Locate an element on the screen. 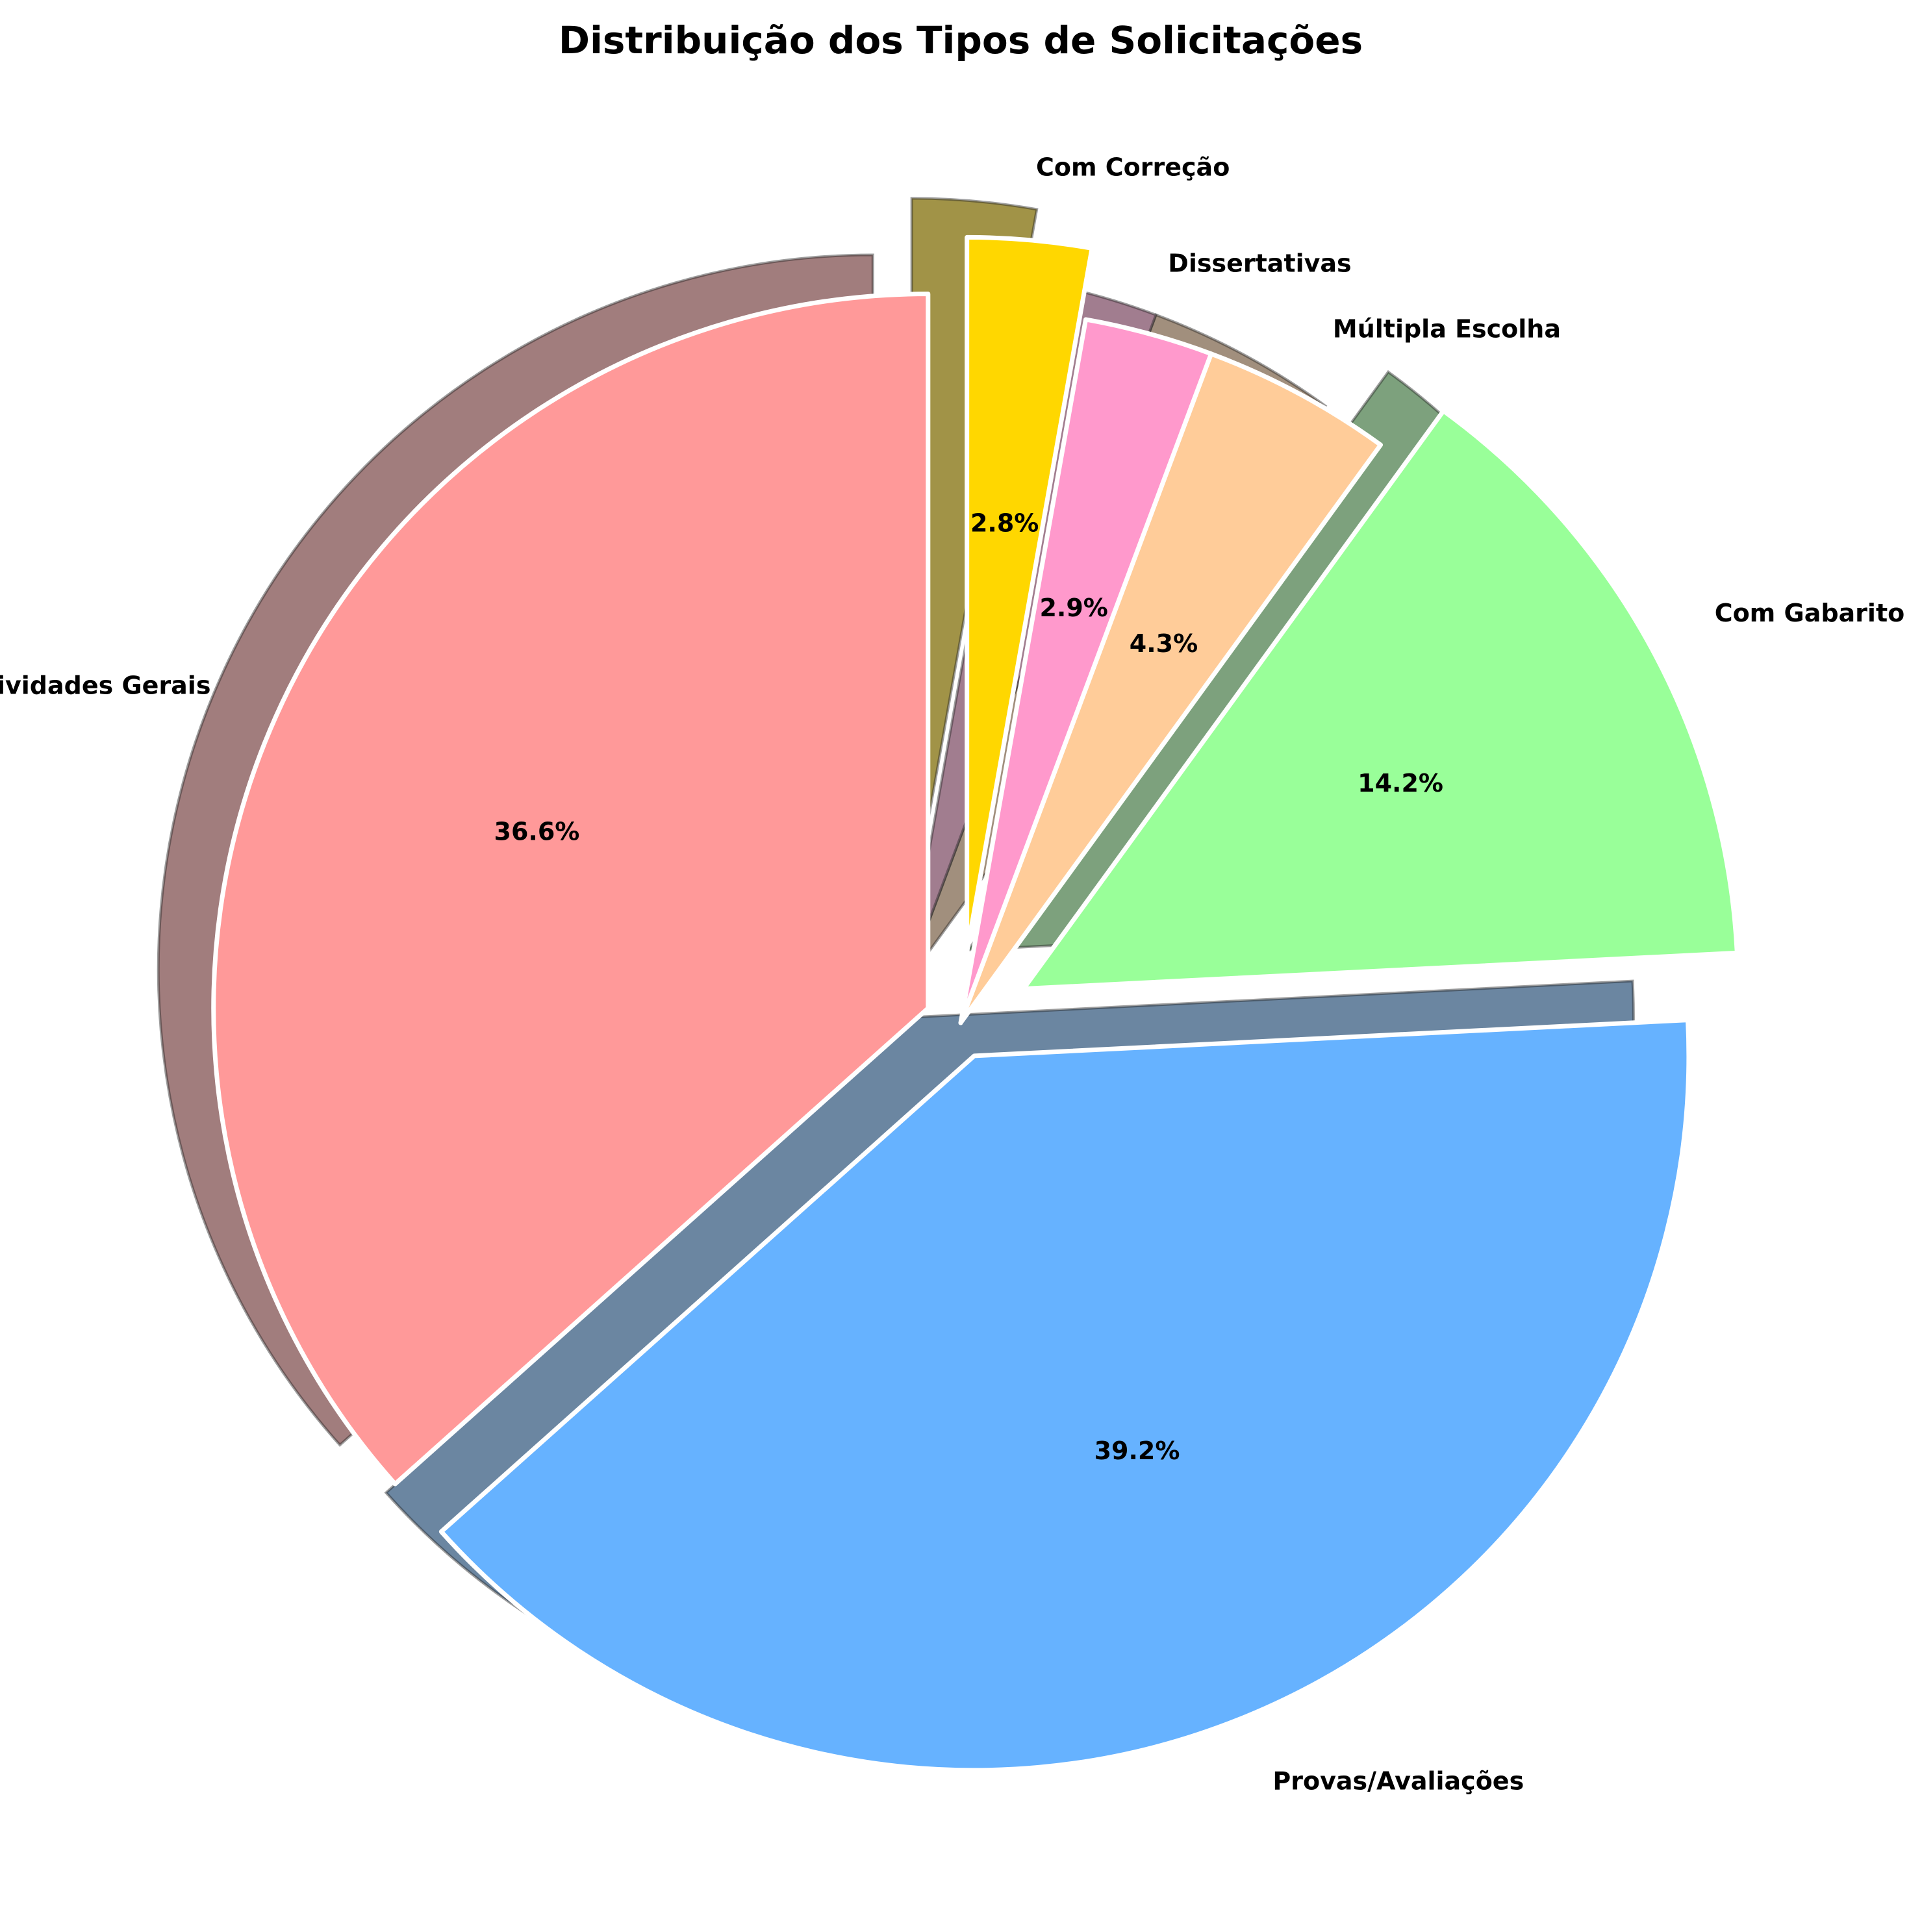 Image resolution: width=1922 pixels, height=1932 pixels. slice-label-dissertativas: Dissertativas is located at coordinates (1259, 263).